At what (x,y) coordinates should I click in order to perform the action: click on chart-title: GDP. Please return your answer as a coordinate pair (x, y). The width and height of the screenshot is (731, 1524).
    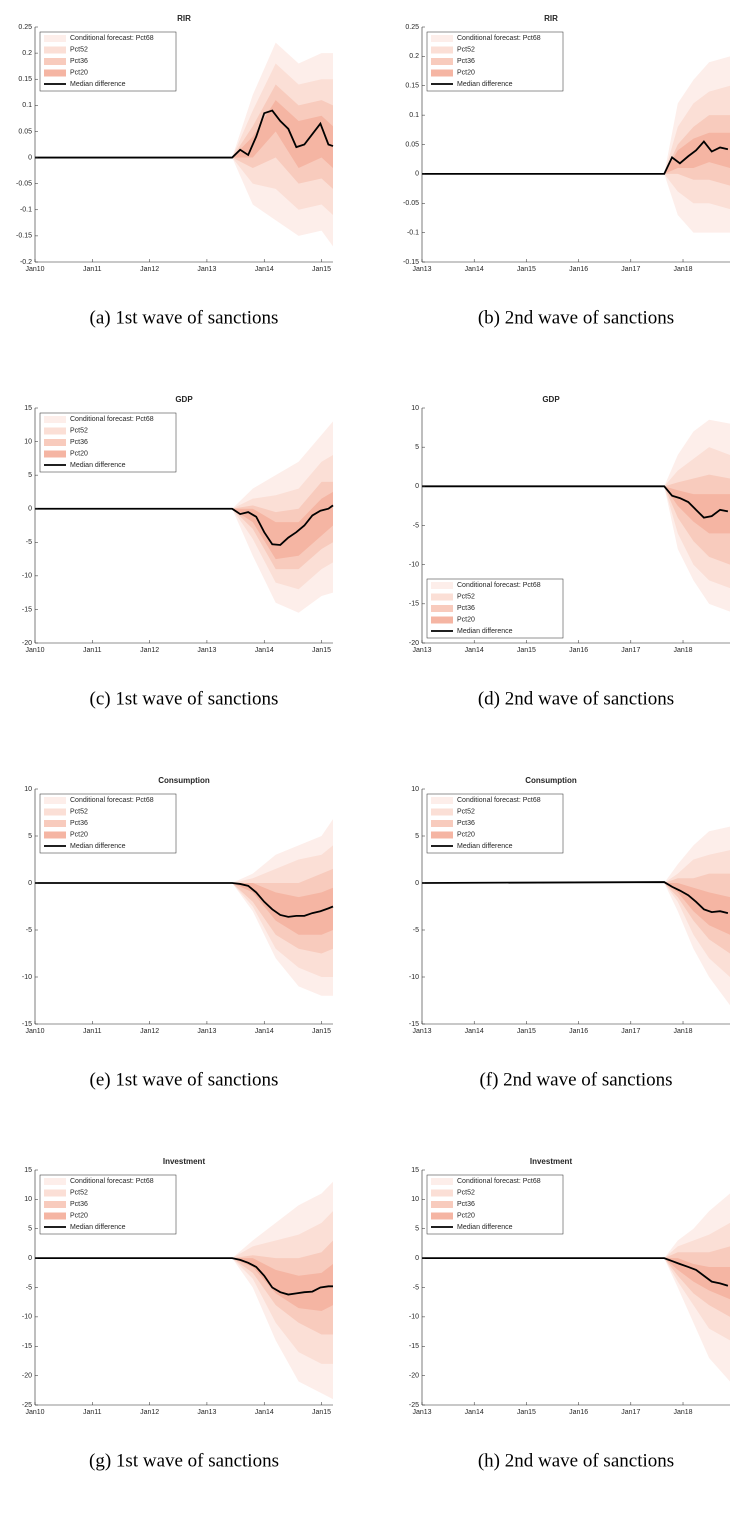
    Looking at the image, I should click on (184, 399).